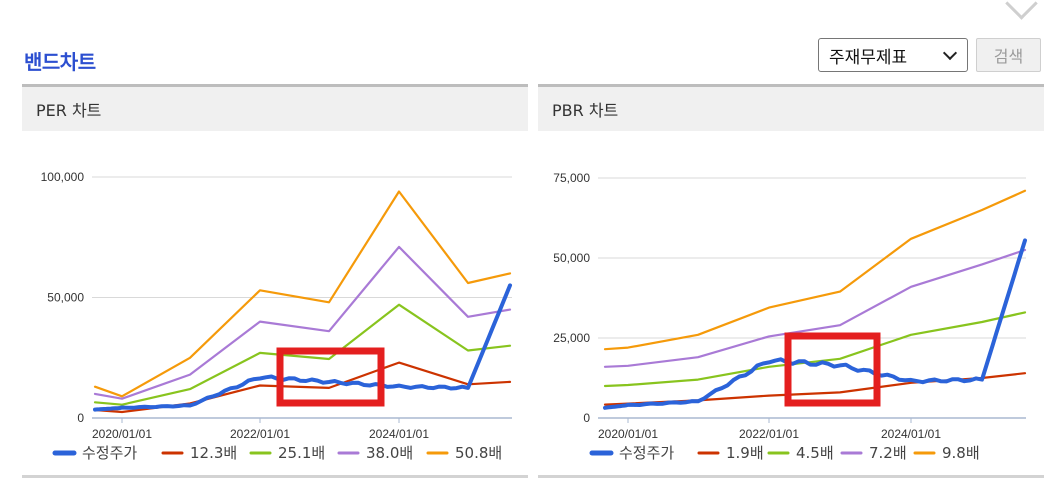 This screenshot has height=503, width=1064. What do you see at coordinates (791, 109) in the screenshot?
I see `chart-title: PBR 차트` at bounding box center [791, 109].